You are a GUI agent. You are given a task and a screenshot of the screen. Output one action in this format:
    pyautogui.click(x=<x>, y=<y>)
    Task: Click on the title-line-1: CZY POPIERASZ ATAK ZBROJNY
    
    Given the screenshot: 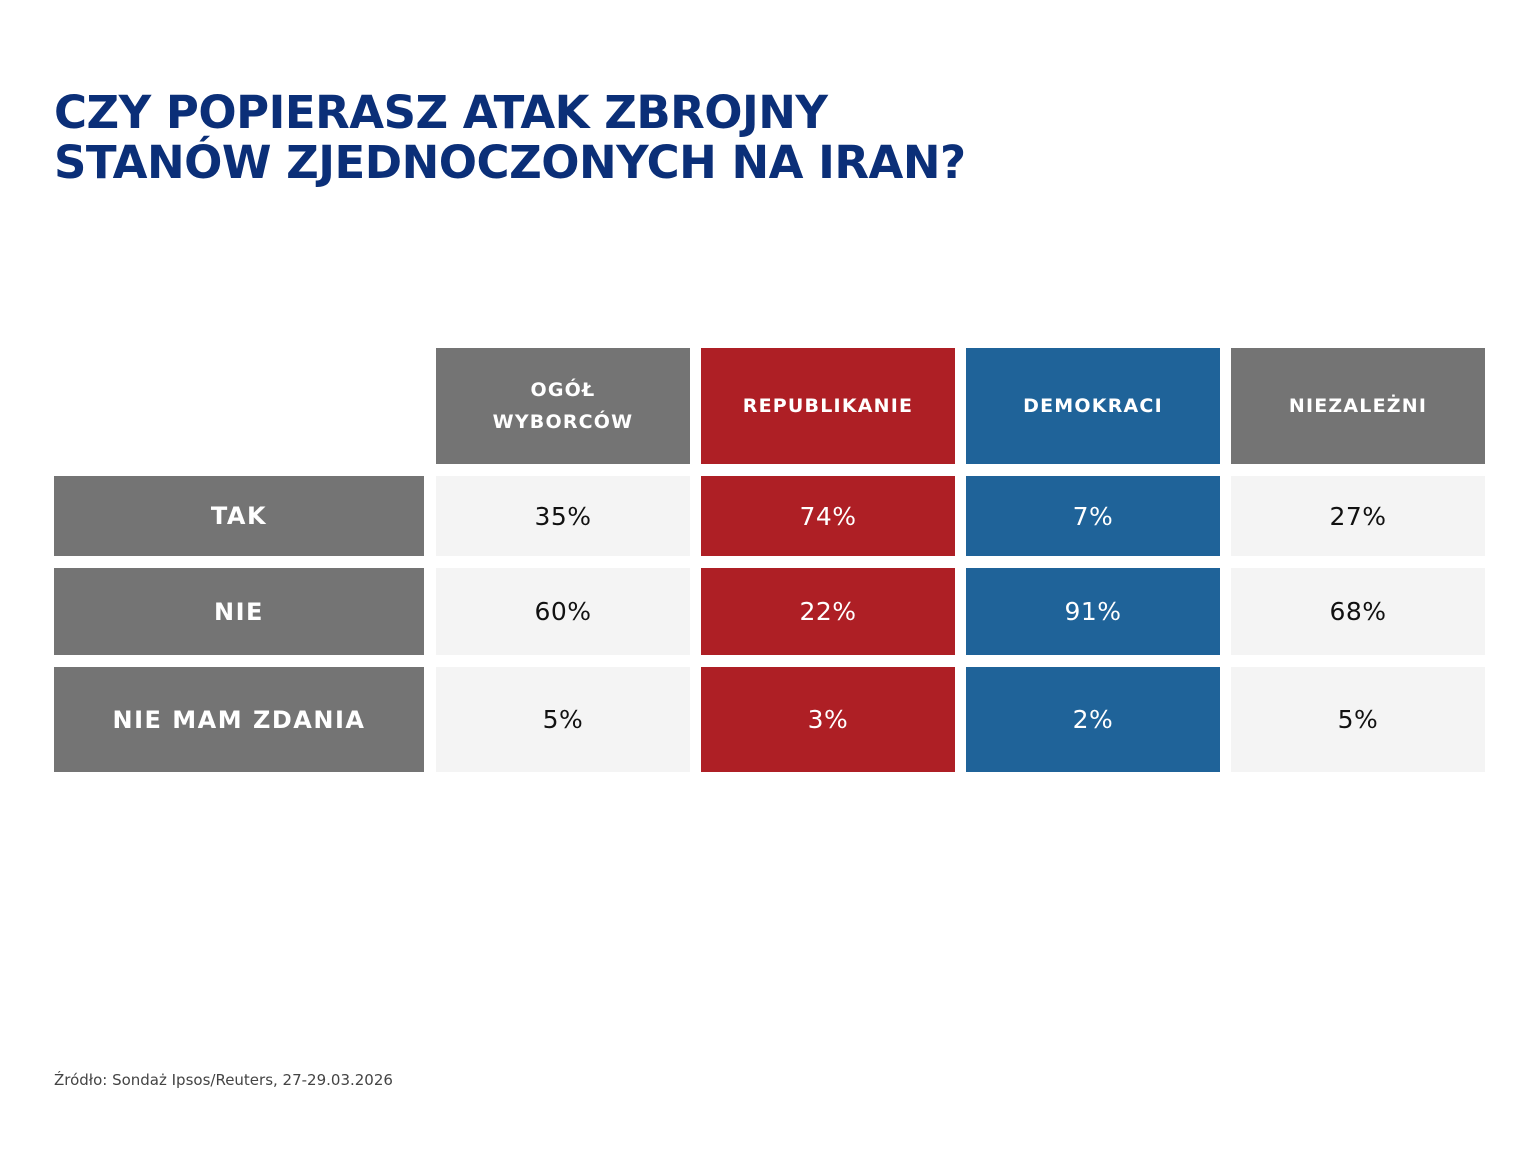 What is the action you would take?
    pyautogui.click(x=441, y=112)
    